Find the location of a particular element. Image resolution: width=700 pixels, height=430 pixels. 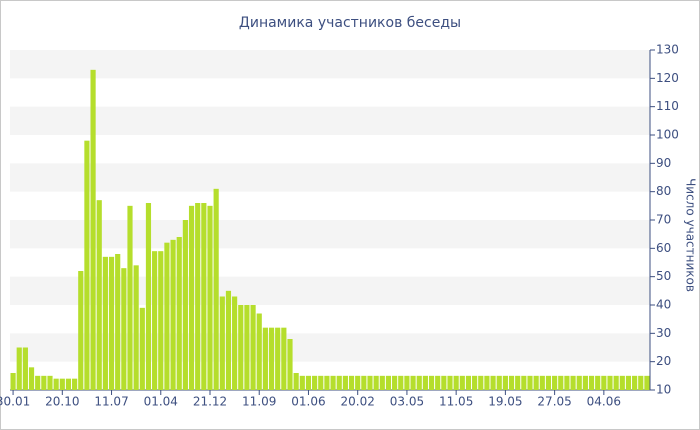

x-tick-label: 01.04 is located at coordinates (161, 402).